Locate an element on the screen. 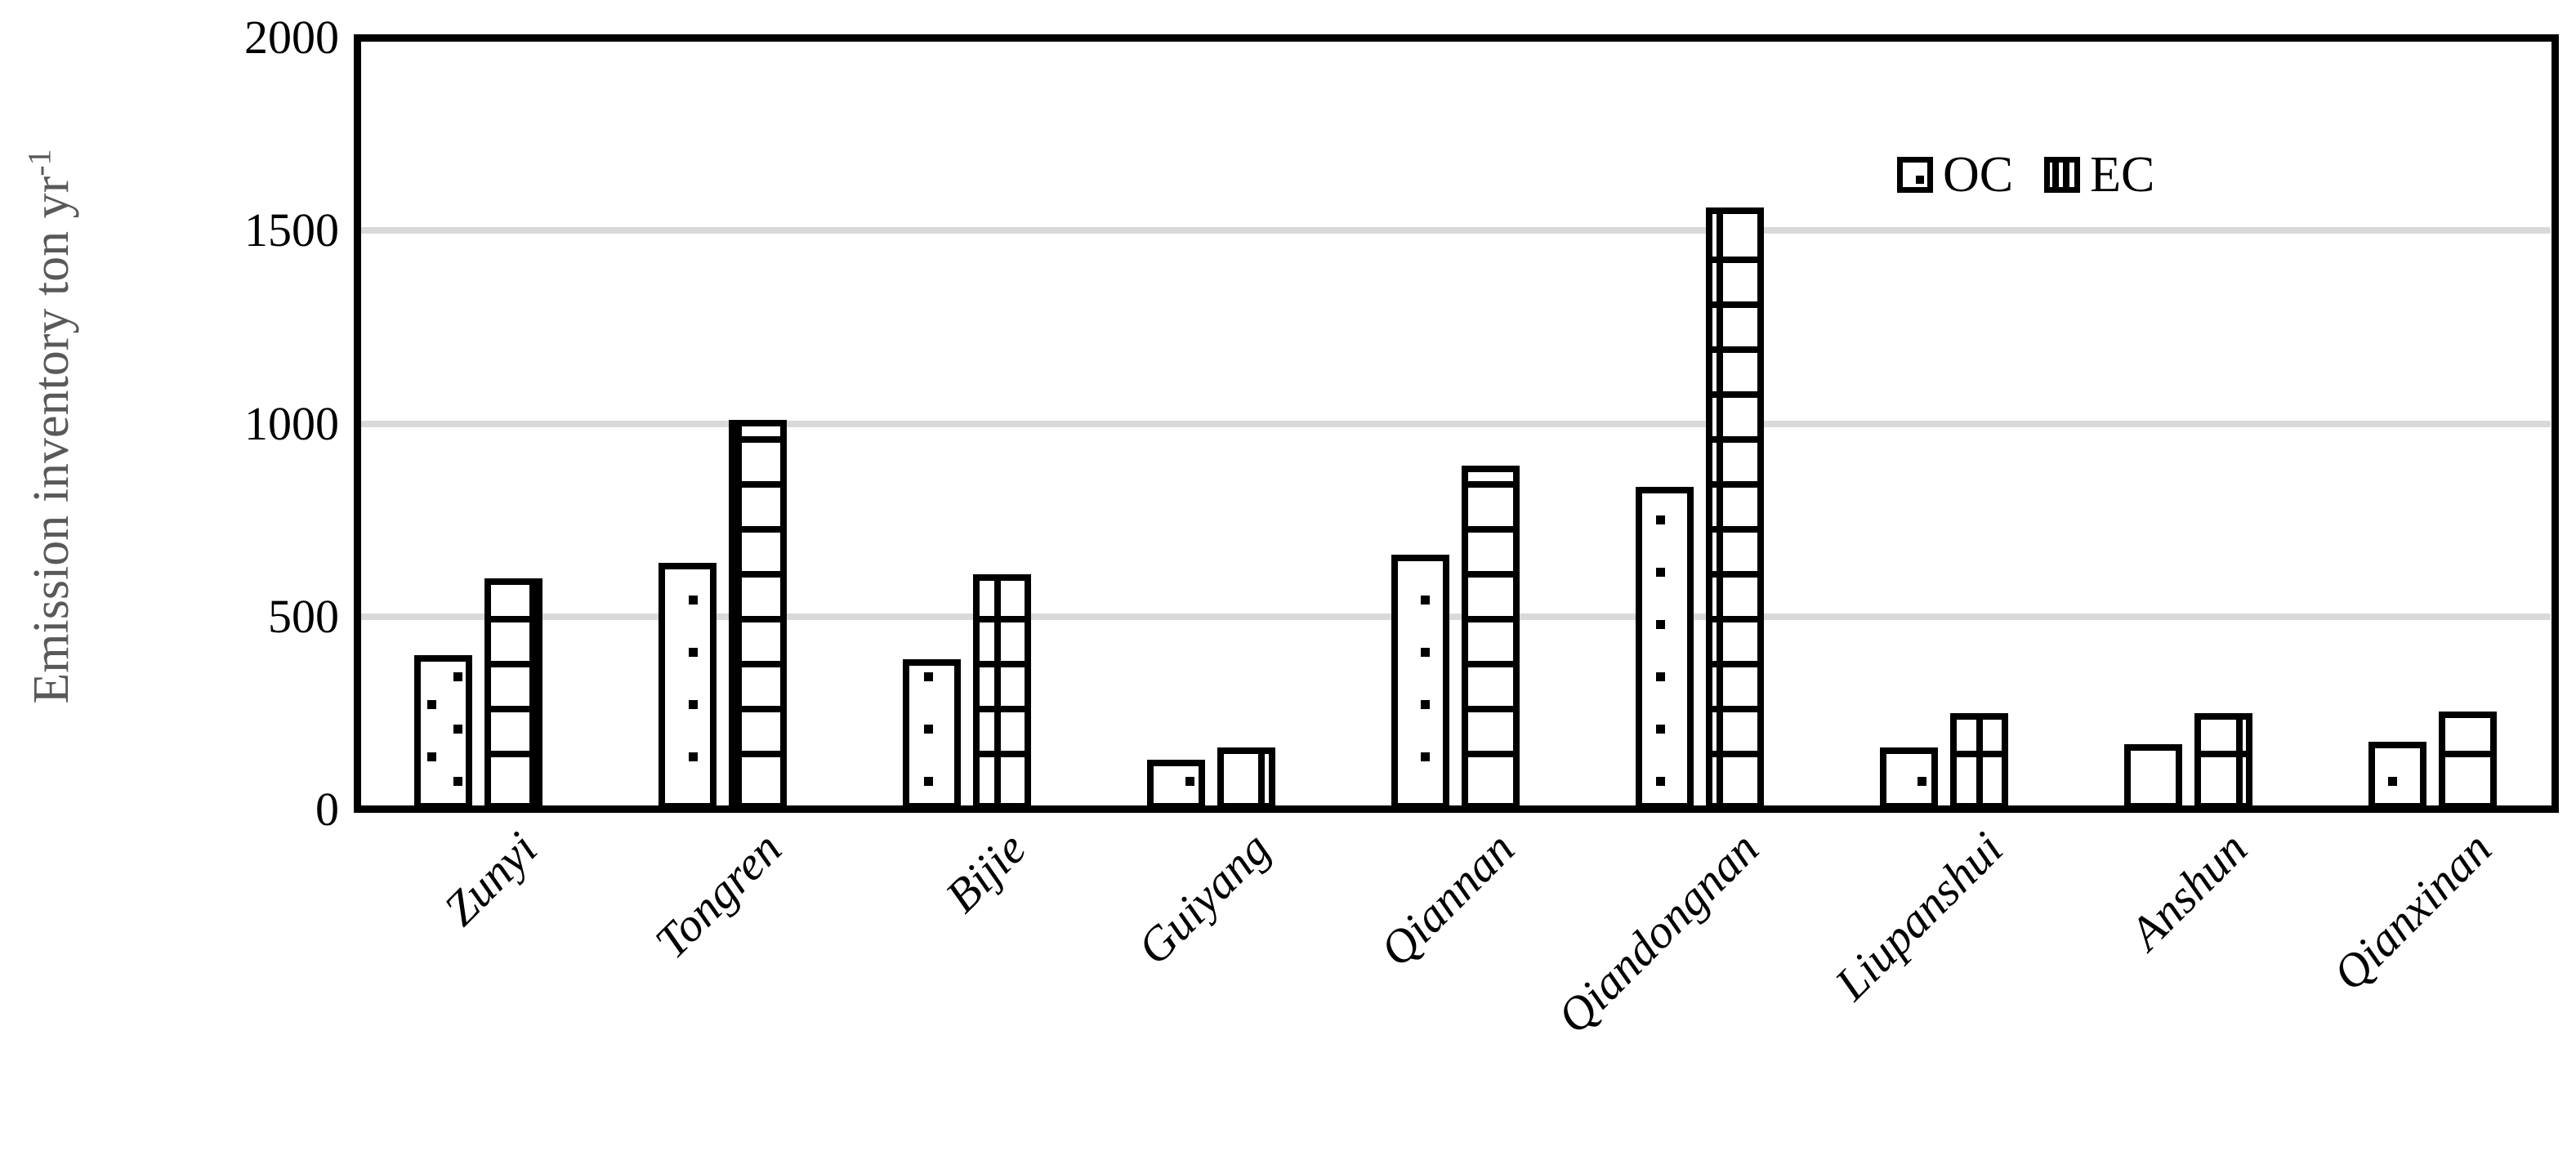 This screenshot has width=2576, height=1160. legend-ec-label: EC is located at coordinates (2123, 175).